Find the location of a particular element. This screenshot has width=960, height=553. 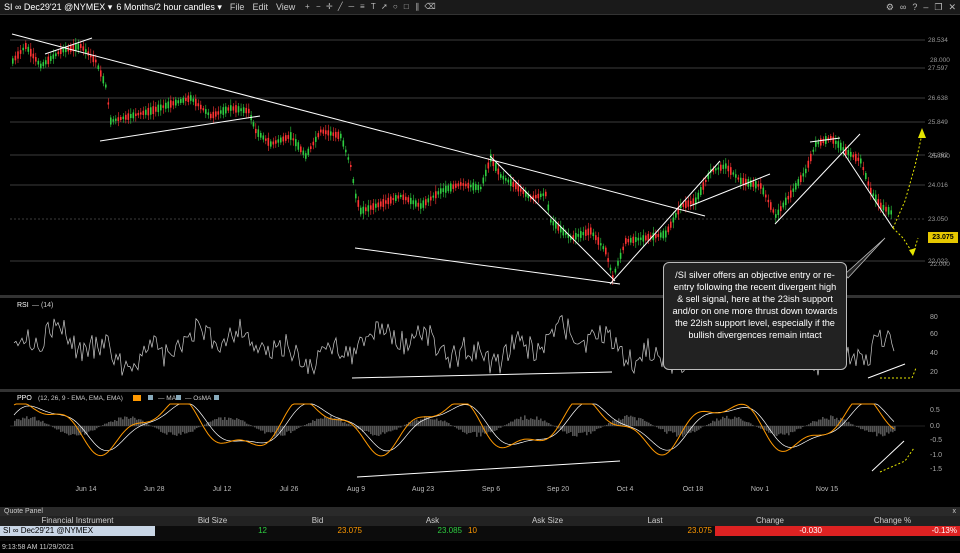

price-axis-label: 22.000 is located at coordinates (940, 264).